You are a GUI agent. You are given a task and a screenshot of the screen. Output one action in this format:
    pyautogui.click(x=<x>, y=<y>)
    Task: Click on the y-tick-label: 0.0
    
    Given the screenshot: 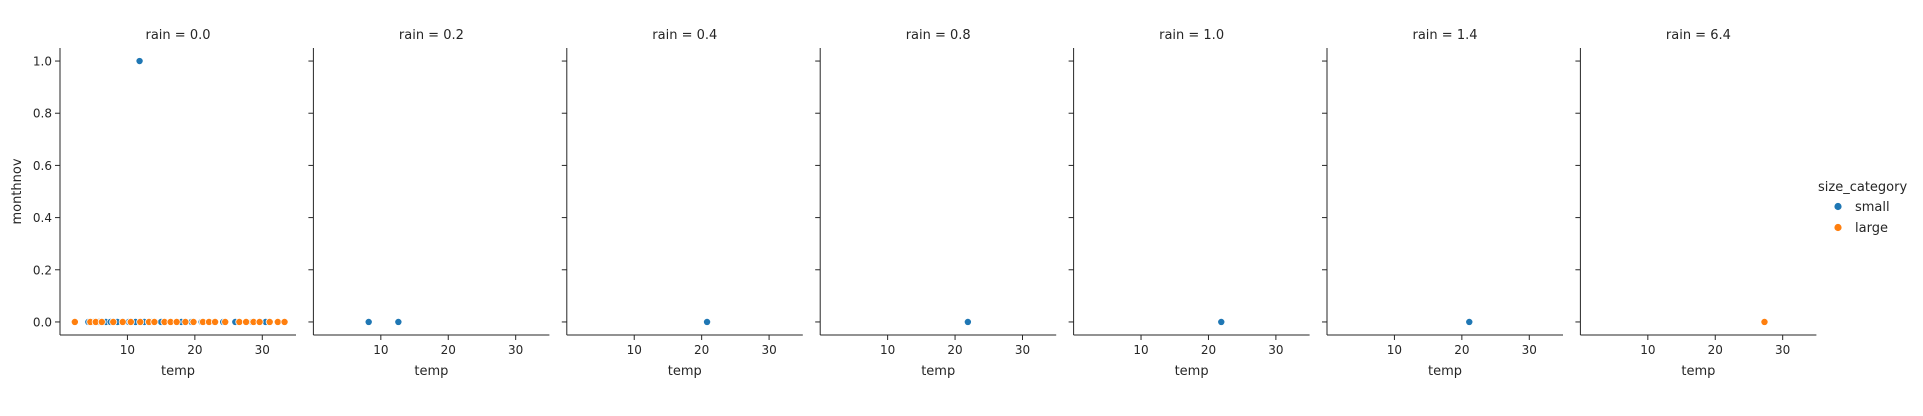 What is the action you would take?
    pyautogui.click(x=42, y=322)
    